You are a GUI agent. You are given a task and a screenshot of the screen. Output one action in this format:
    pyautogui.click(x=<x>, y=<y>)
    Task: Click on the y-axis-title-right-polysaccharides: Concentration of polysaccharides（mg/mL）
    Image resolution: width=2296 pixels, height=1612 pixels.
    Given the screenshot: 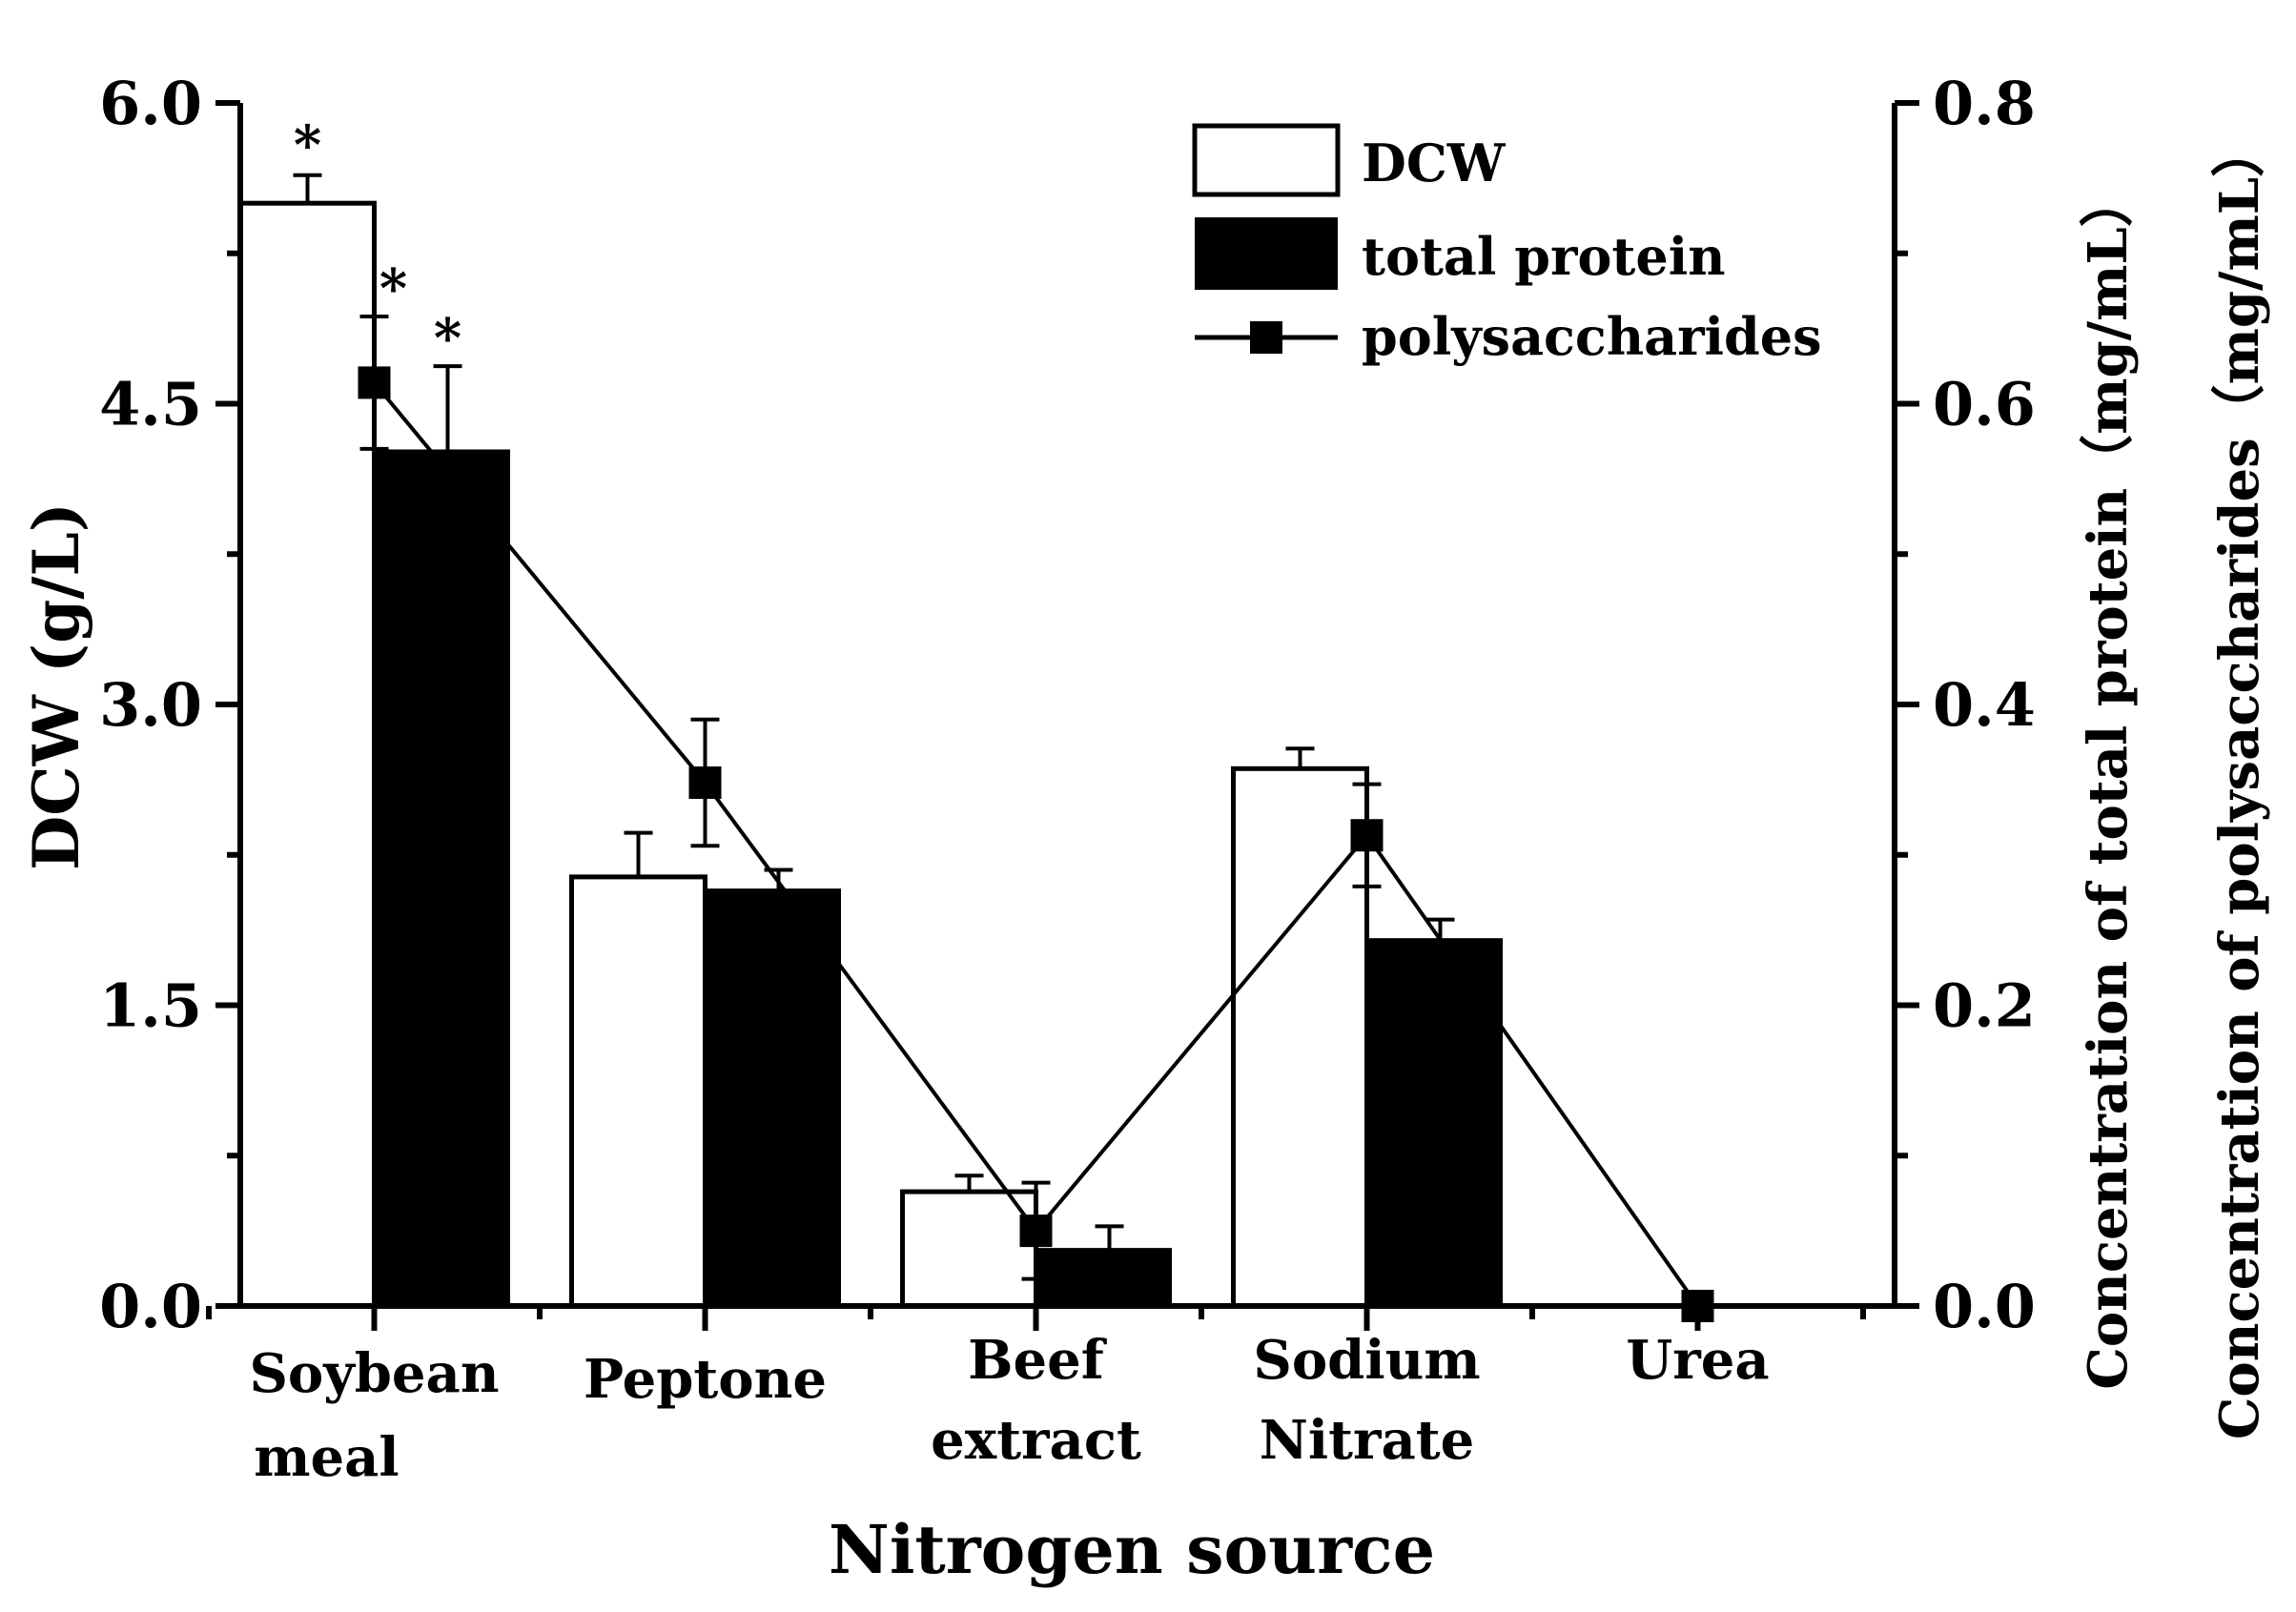 What is the action you would take?
    pyautogui.click(x=2240, y=781)
    